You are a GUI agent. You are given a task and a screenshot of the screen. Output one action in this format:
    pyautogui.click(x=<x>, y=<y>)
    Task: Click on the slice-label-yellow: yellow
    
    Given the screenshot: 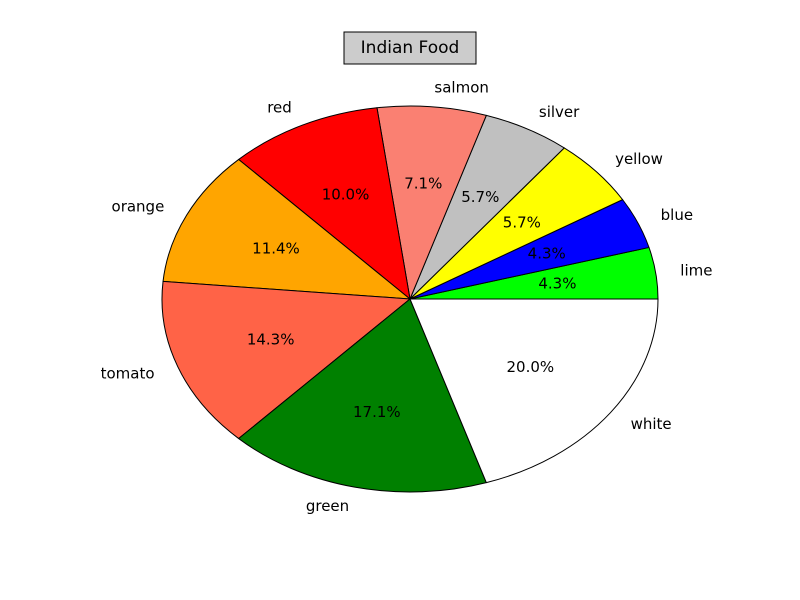 What is the action you would take?
    pyautogui.click(x=639, y=159)
    